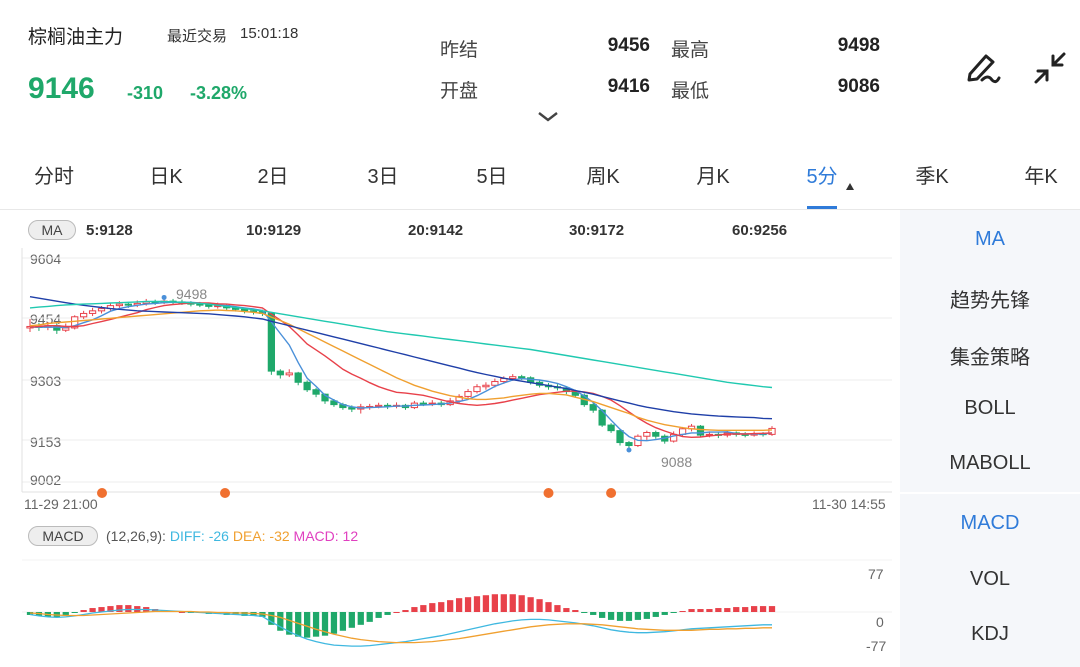 This screenshot has width=1080, height=667. Describe the element at coordinates (858, 45) in the screenshot. I see `quote-value-high: 9498` at that location.